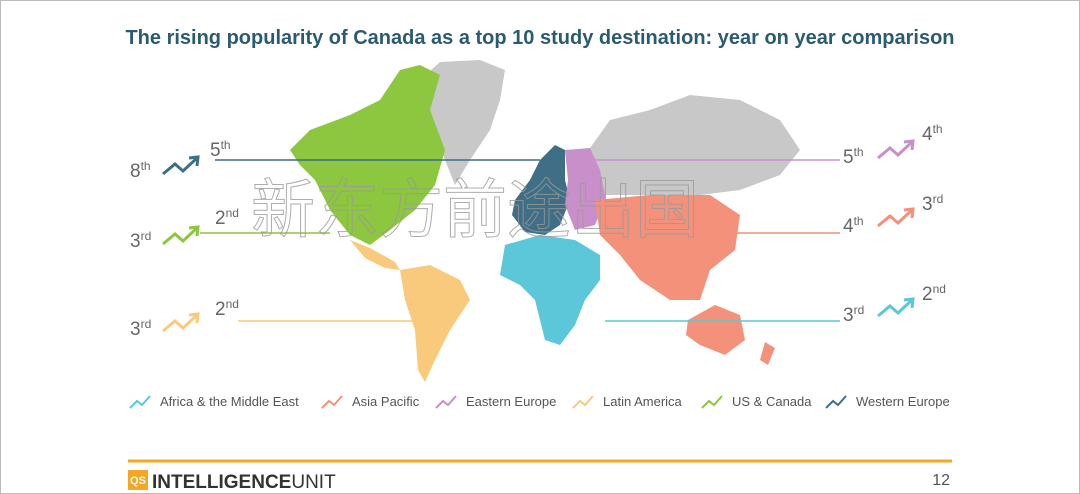  I want to click on brand-light: UNIT, so click(313, 482).